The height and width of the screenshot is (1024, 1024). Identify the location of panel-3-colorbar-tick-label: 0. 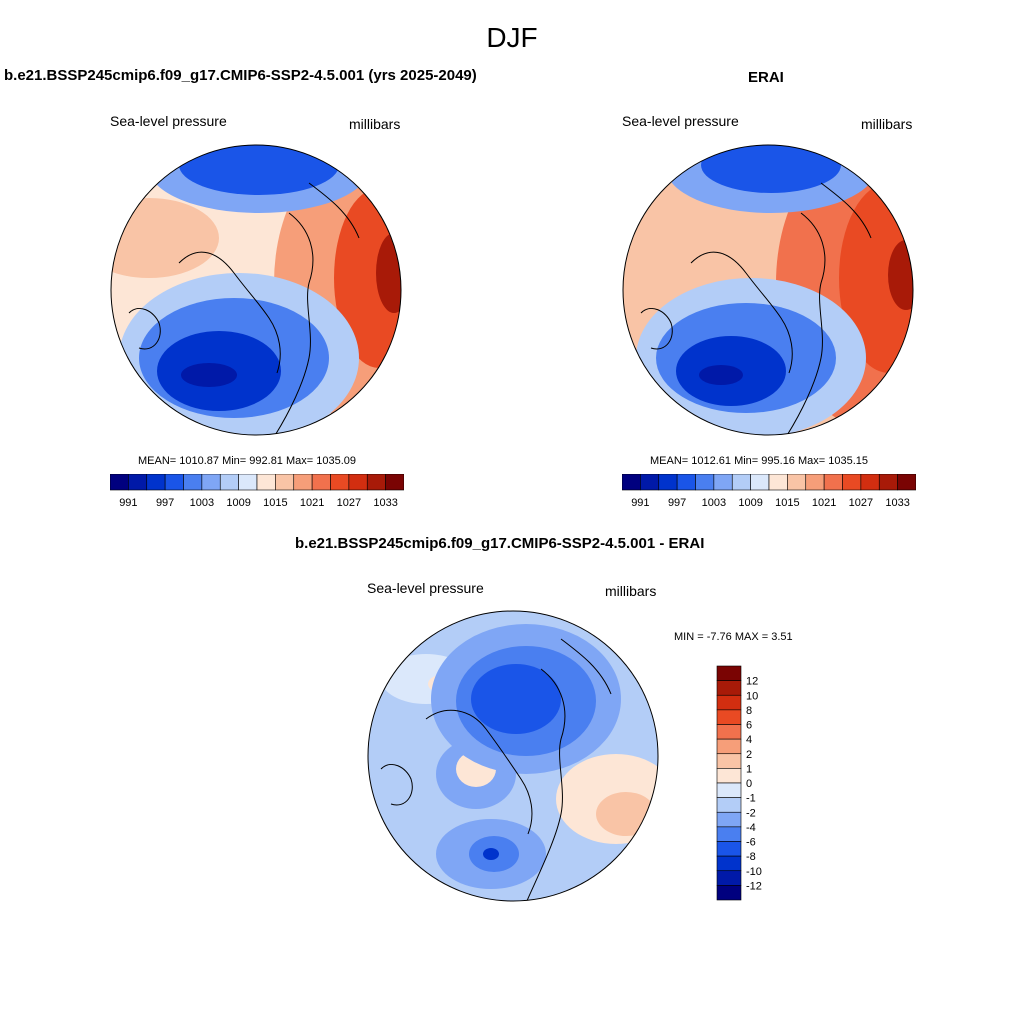
(749, 784).